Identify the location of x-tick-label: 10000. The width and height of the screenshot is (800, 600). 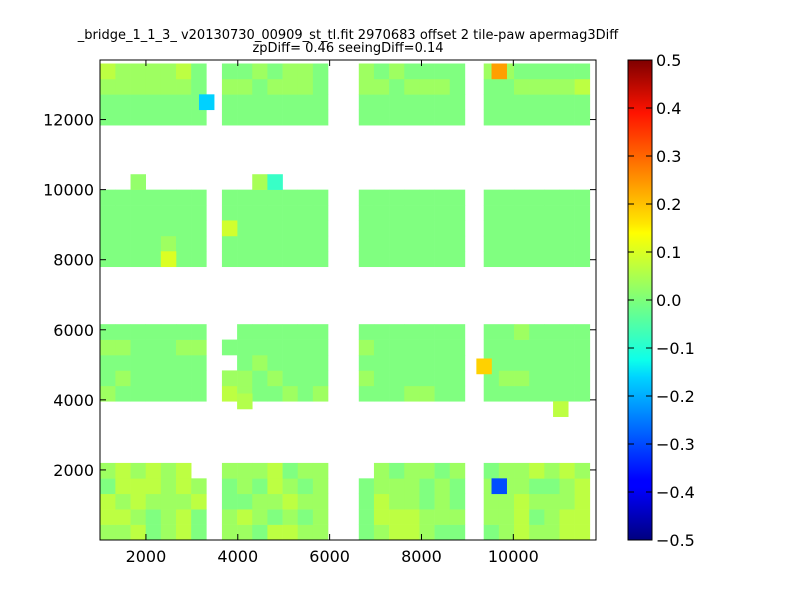
(513, 556).